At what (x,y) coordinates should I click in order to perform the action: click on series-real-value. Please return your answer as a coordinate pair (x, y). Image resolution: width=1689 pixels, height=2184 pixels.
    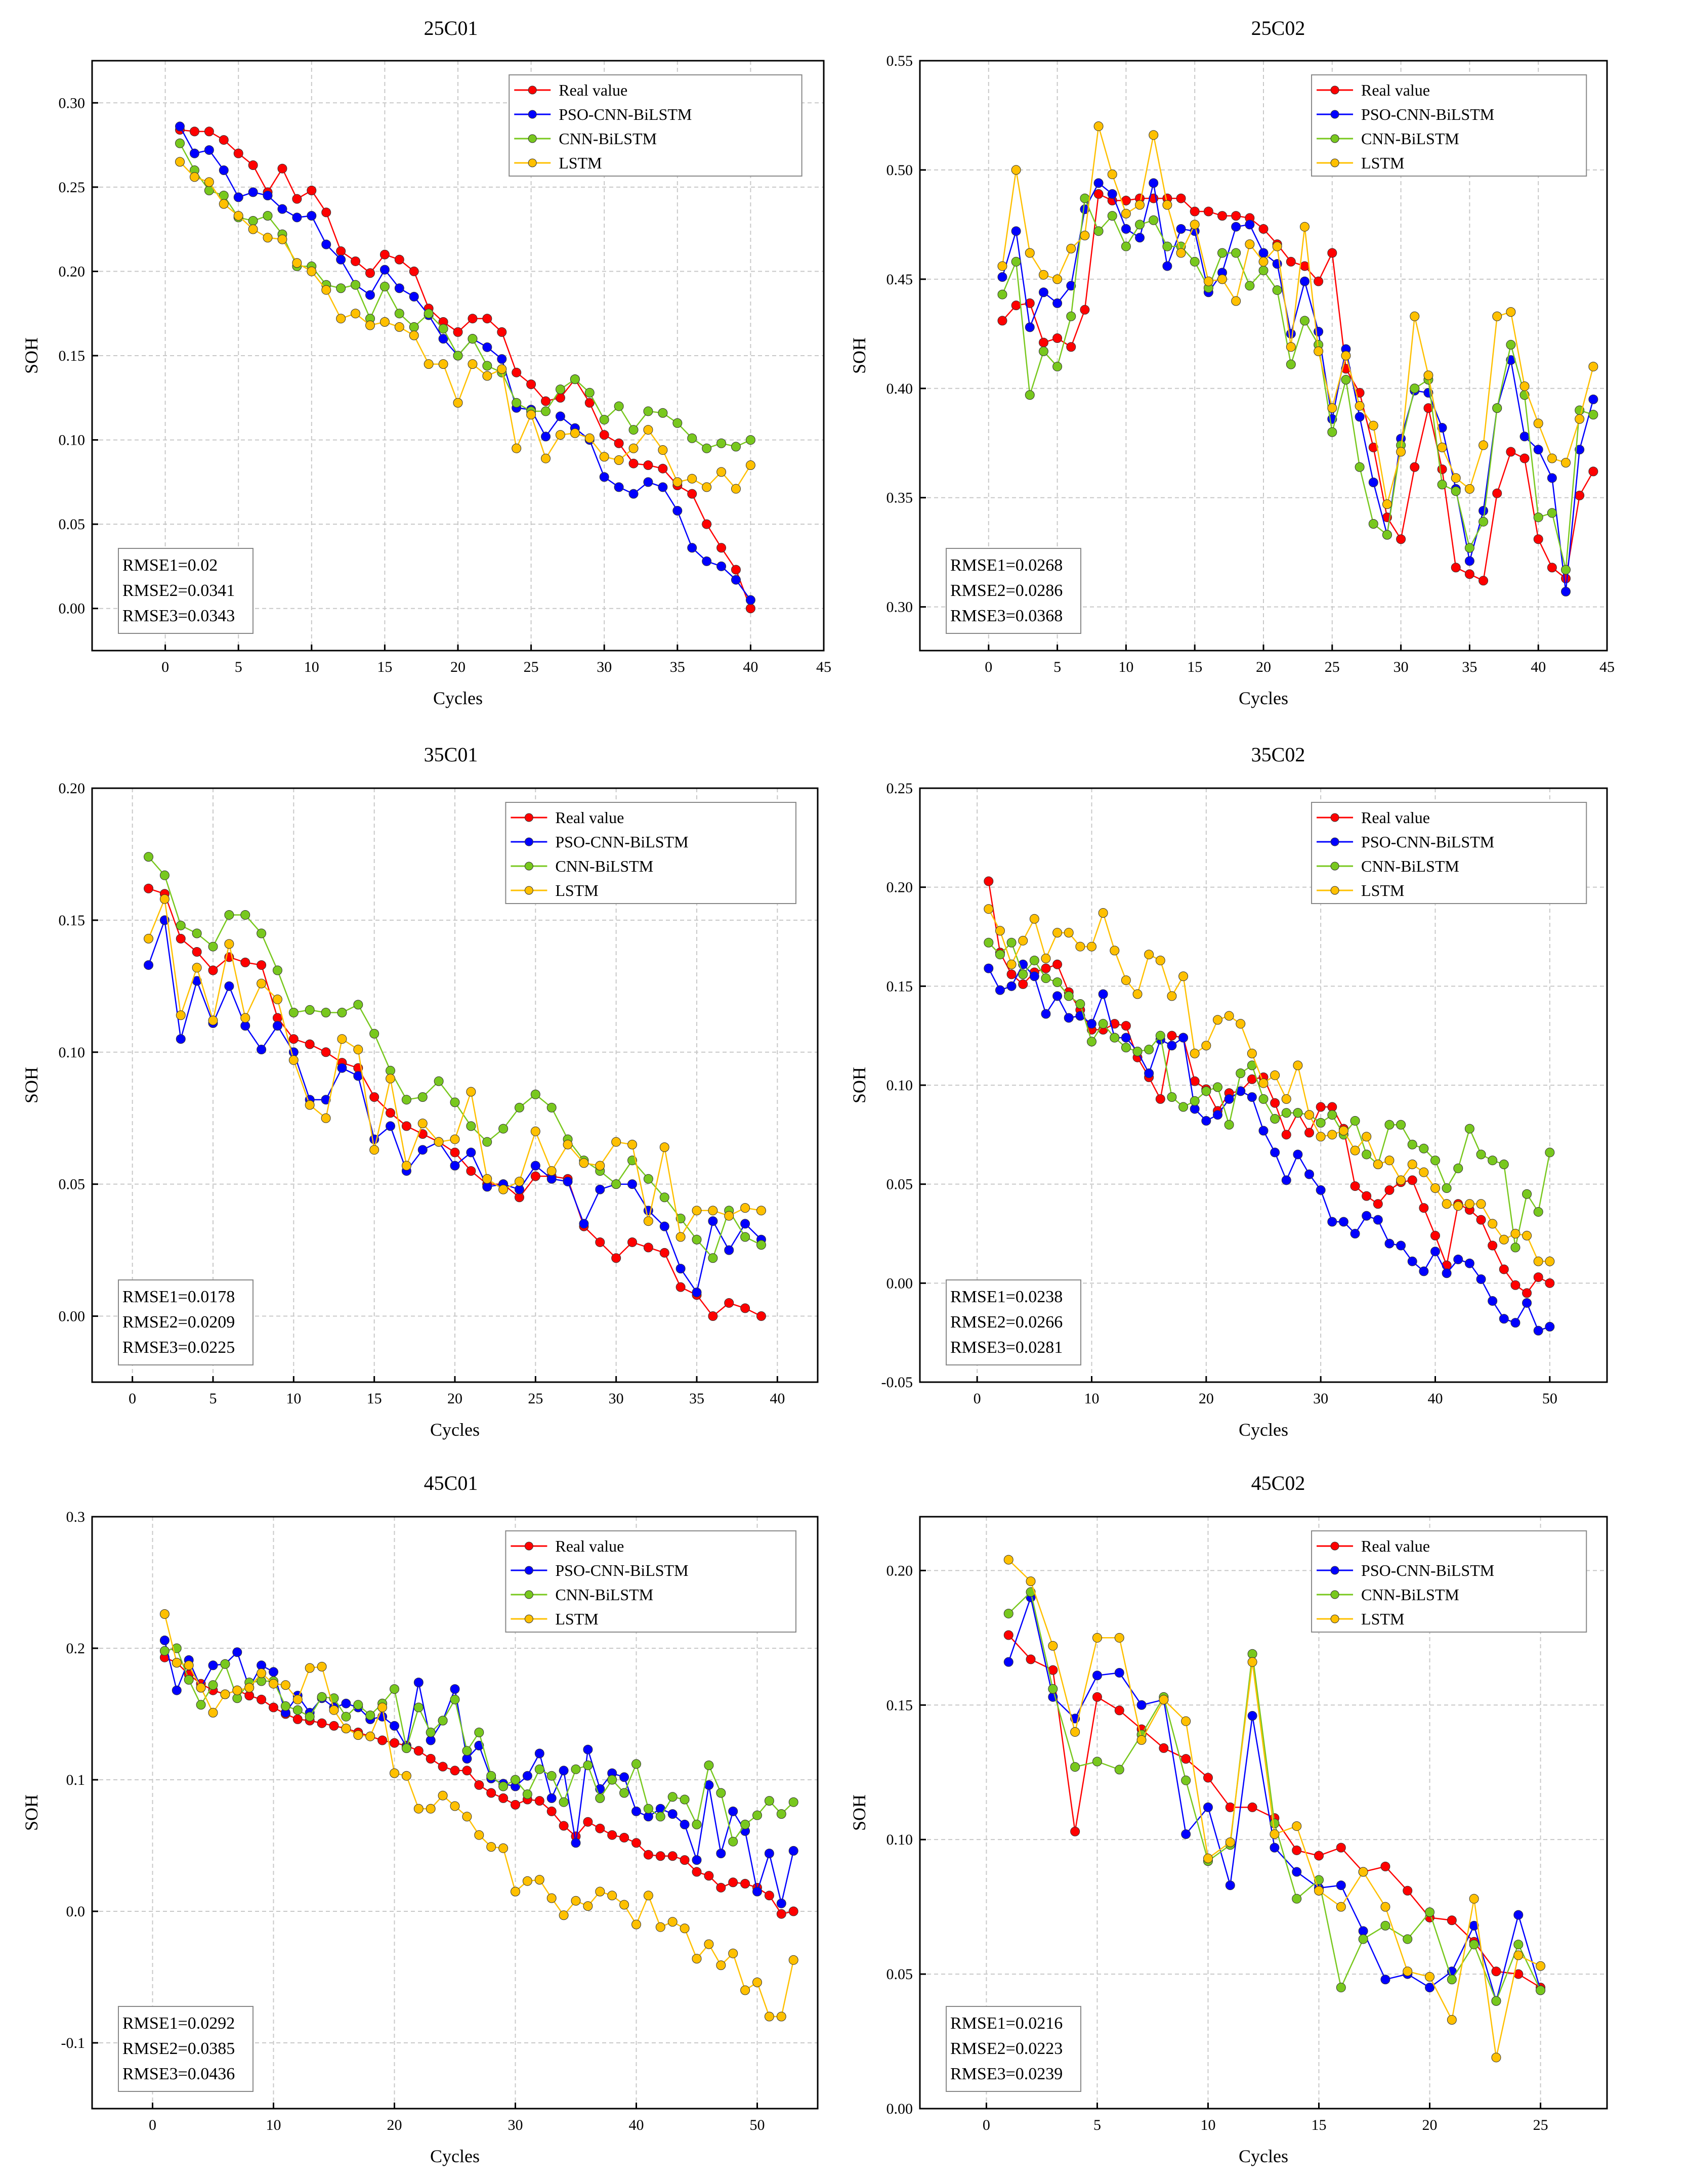
    Looking at the image, I should click on (478, 1786).